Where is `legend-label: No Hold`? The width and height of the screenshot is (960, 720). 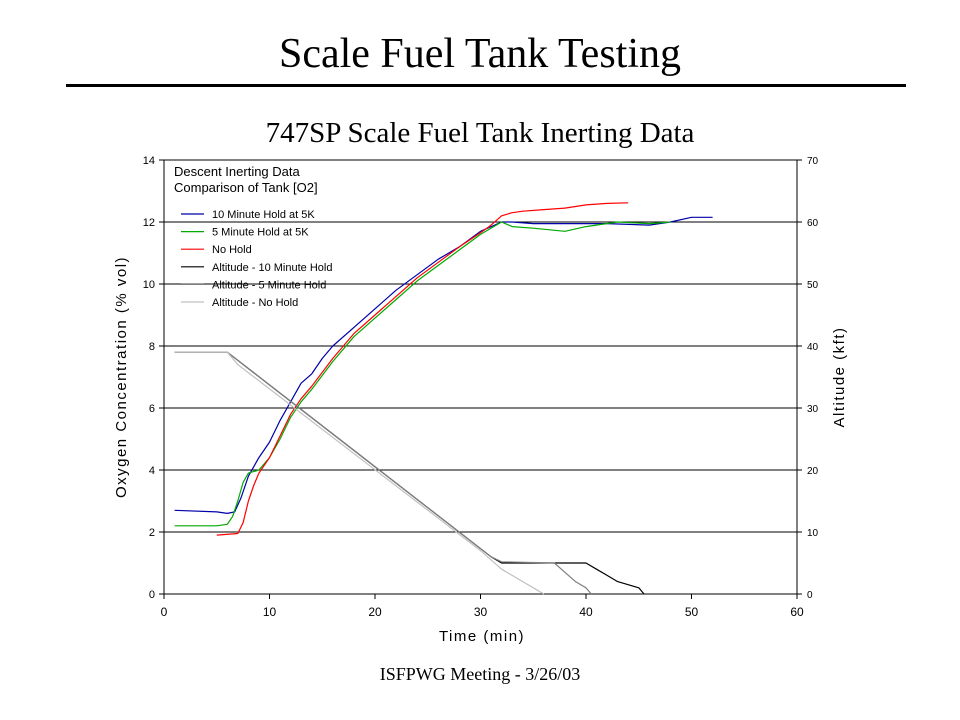 legend-label: No Hold is located at coordinates (232, 250).